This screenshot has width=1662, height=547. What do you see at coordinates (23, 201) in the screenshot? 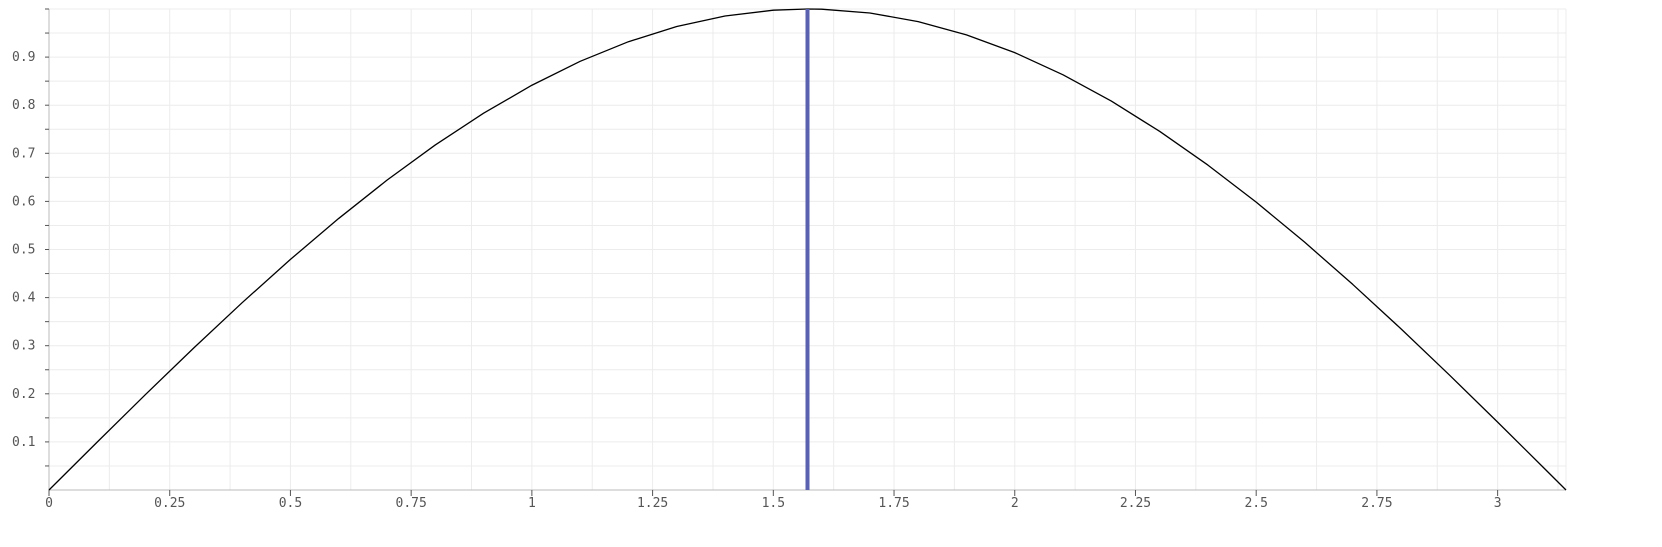
I see `y-tick-label: 0.6` at bounding box center [23, 201].